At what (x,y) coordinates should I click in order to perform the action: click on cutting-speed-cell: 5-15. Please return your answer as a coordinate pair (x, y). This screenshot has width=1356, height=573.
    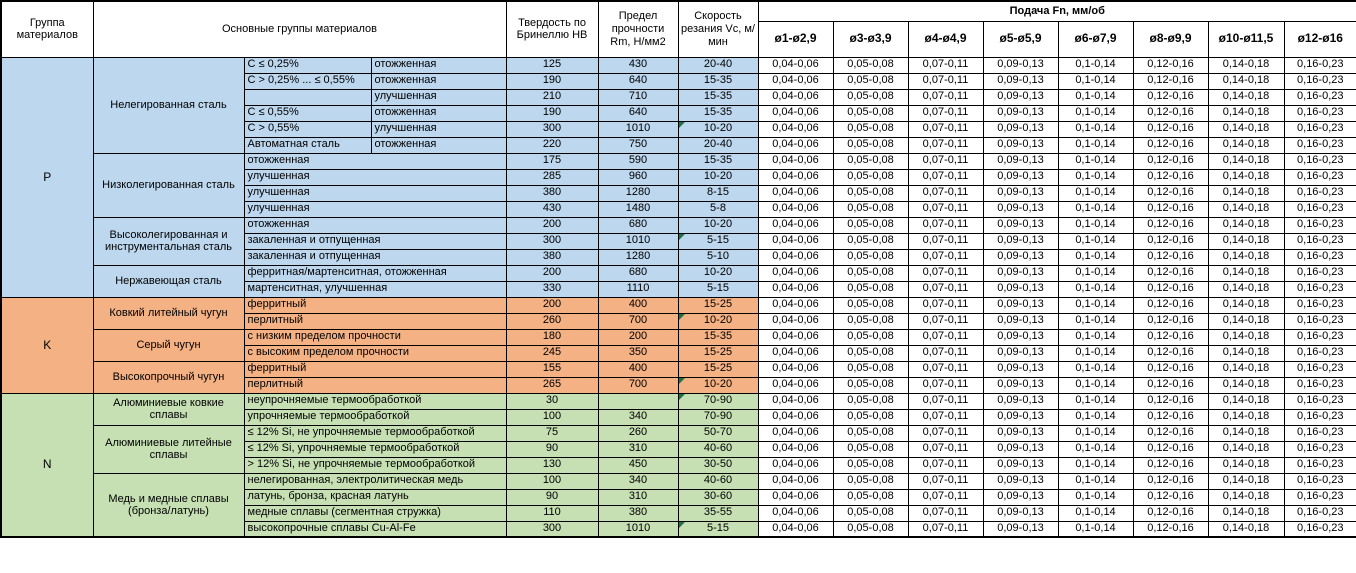
    Looking at the image, I should click on (718, 289).